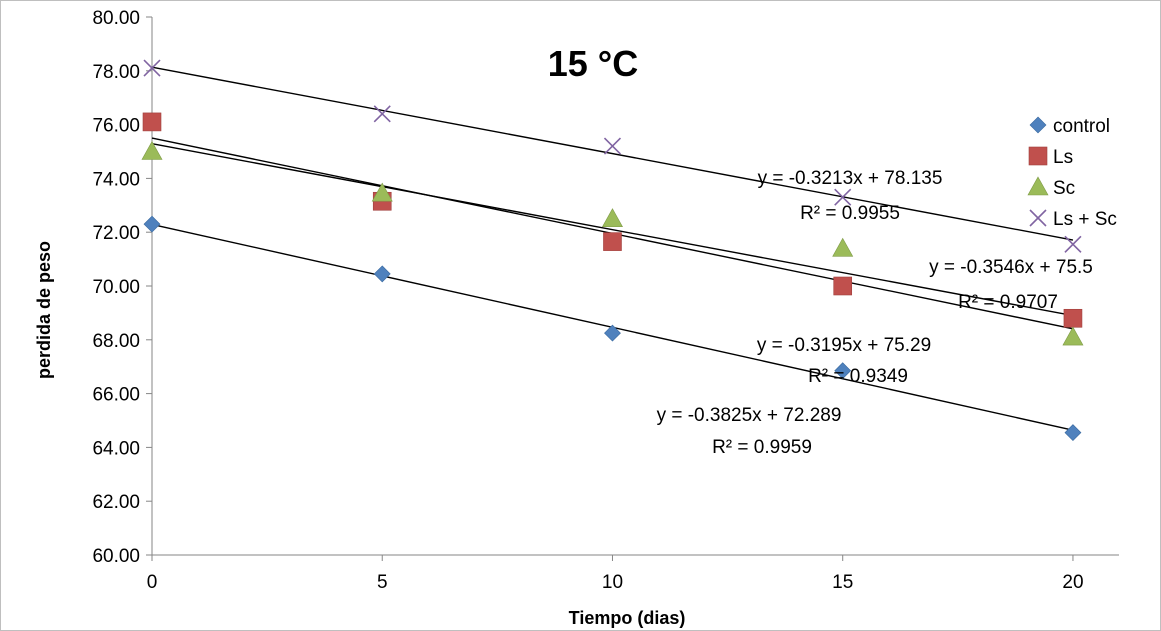 This screenshot has width=1161, height=631. Describe the element at coordinates (116, 179) in the screenshot. I see `y-tick-label: 74.00` at that location.